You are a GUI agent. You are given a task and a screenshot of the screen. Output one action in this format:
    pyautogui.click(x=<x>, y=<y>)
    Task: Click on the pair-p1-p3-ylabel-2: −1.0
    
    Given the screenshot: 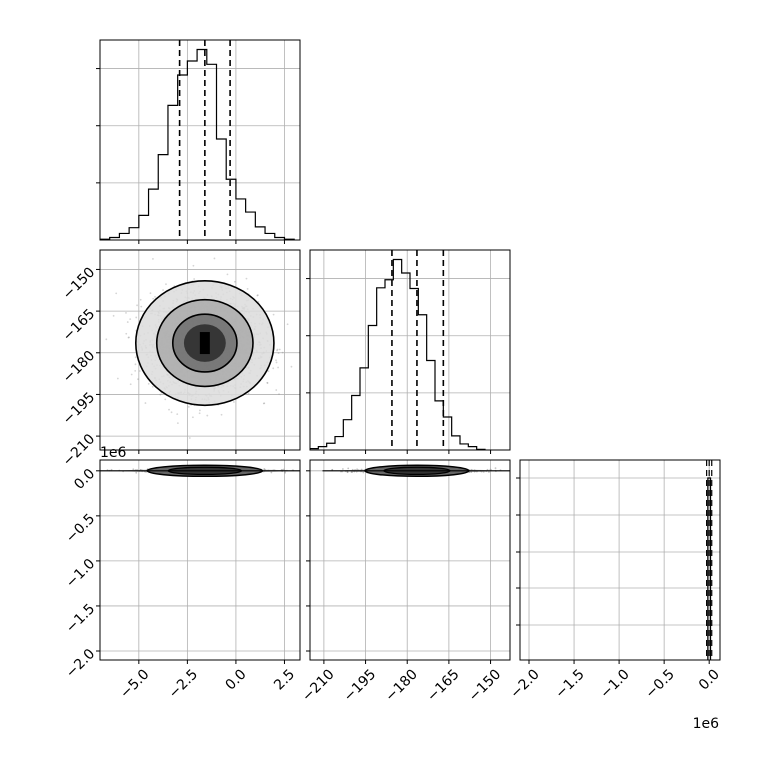 What is the action you would take?
    pyautogui.click(x=80, y=573)
    